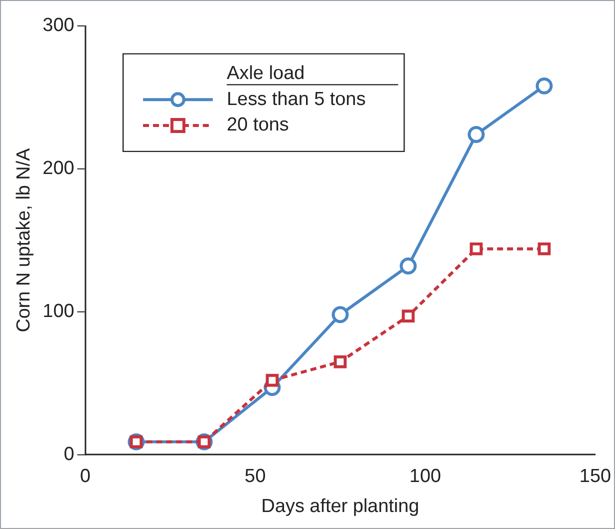 The height and width of the screenshot is (529, 615). I want to click on y-tick-label: 0, so click(69, 454).